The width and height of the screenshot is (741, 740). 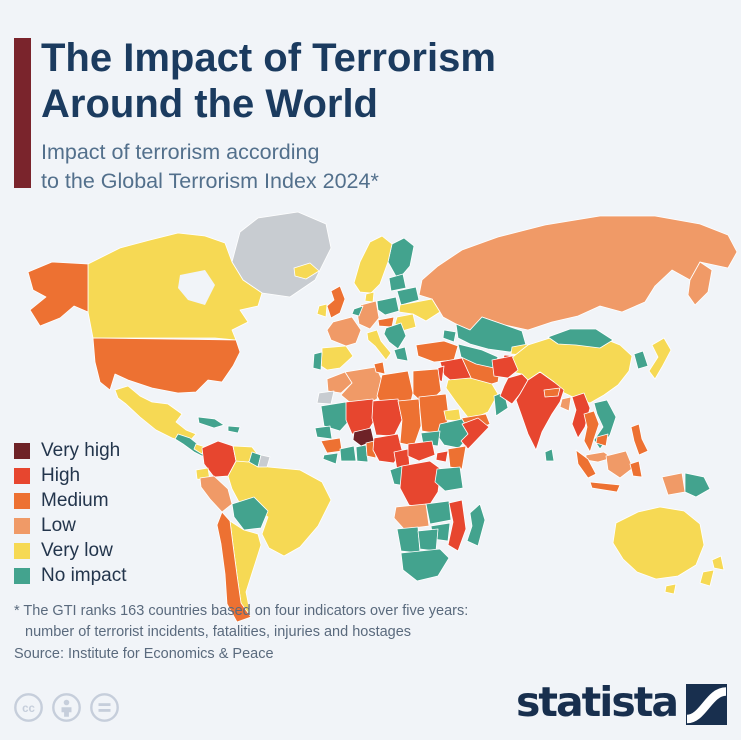 I want to click on country-cambodia, so click(x=602, y=440).